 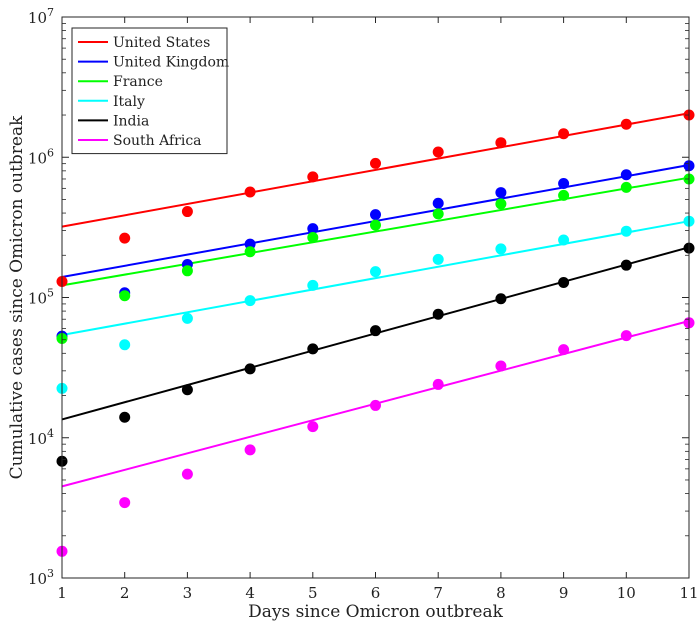 What do you see at coordinates (157, 141) in the screenshot?
I see `legend-label: South Africa` at bounding box center [157, 141].